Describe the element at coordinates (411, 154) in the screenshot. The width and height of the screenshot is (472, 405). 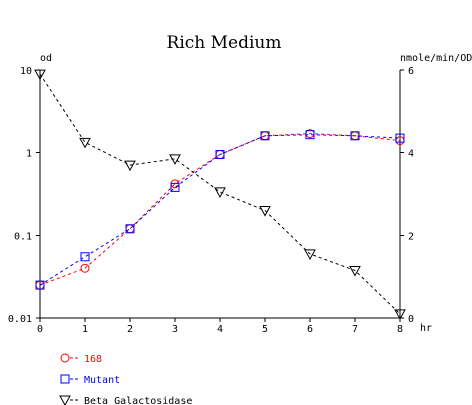
I see `right-y-tick-label: 4` at that location.